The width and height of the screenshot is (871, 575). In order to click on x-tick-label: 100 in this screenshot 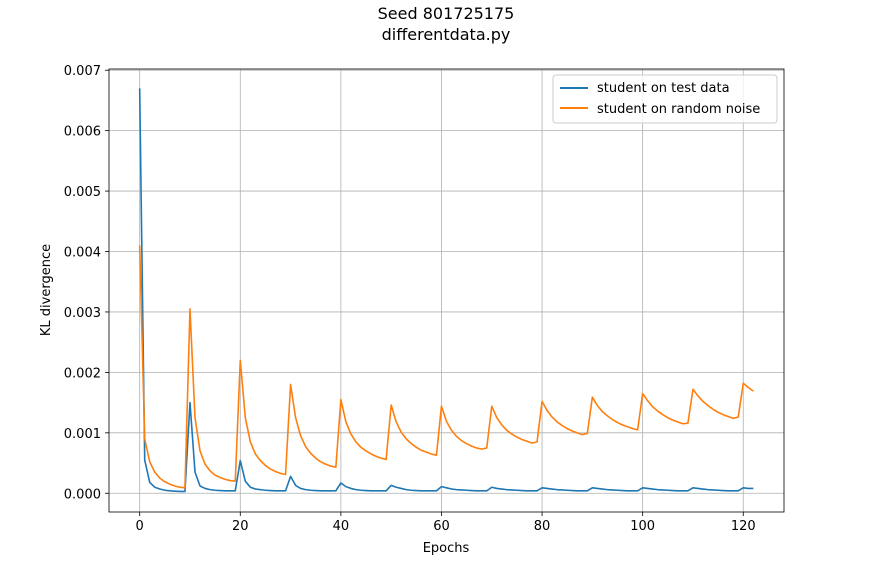, I will do `click(642, 526)`.